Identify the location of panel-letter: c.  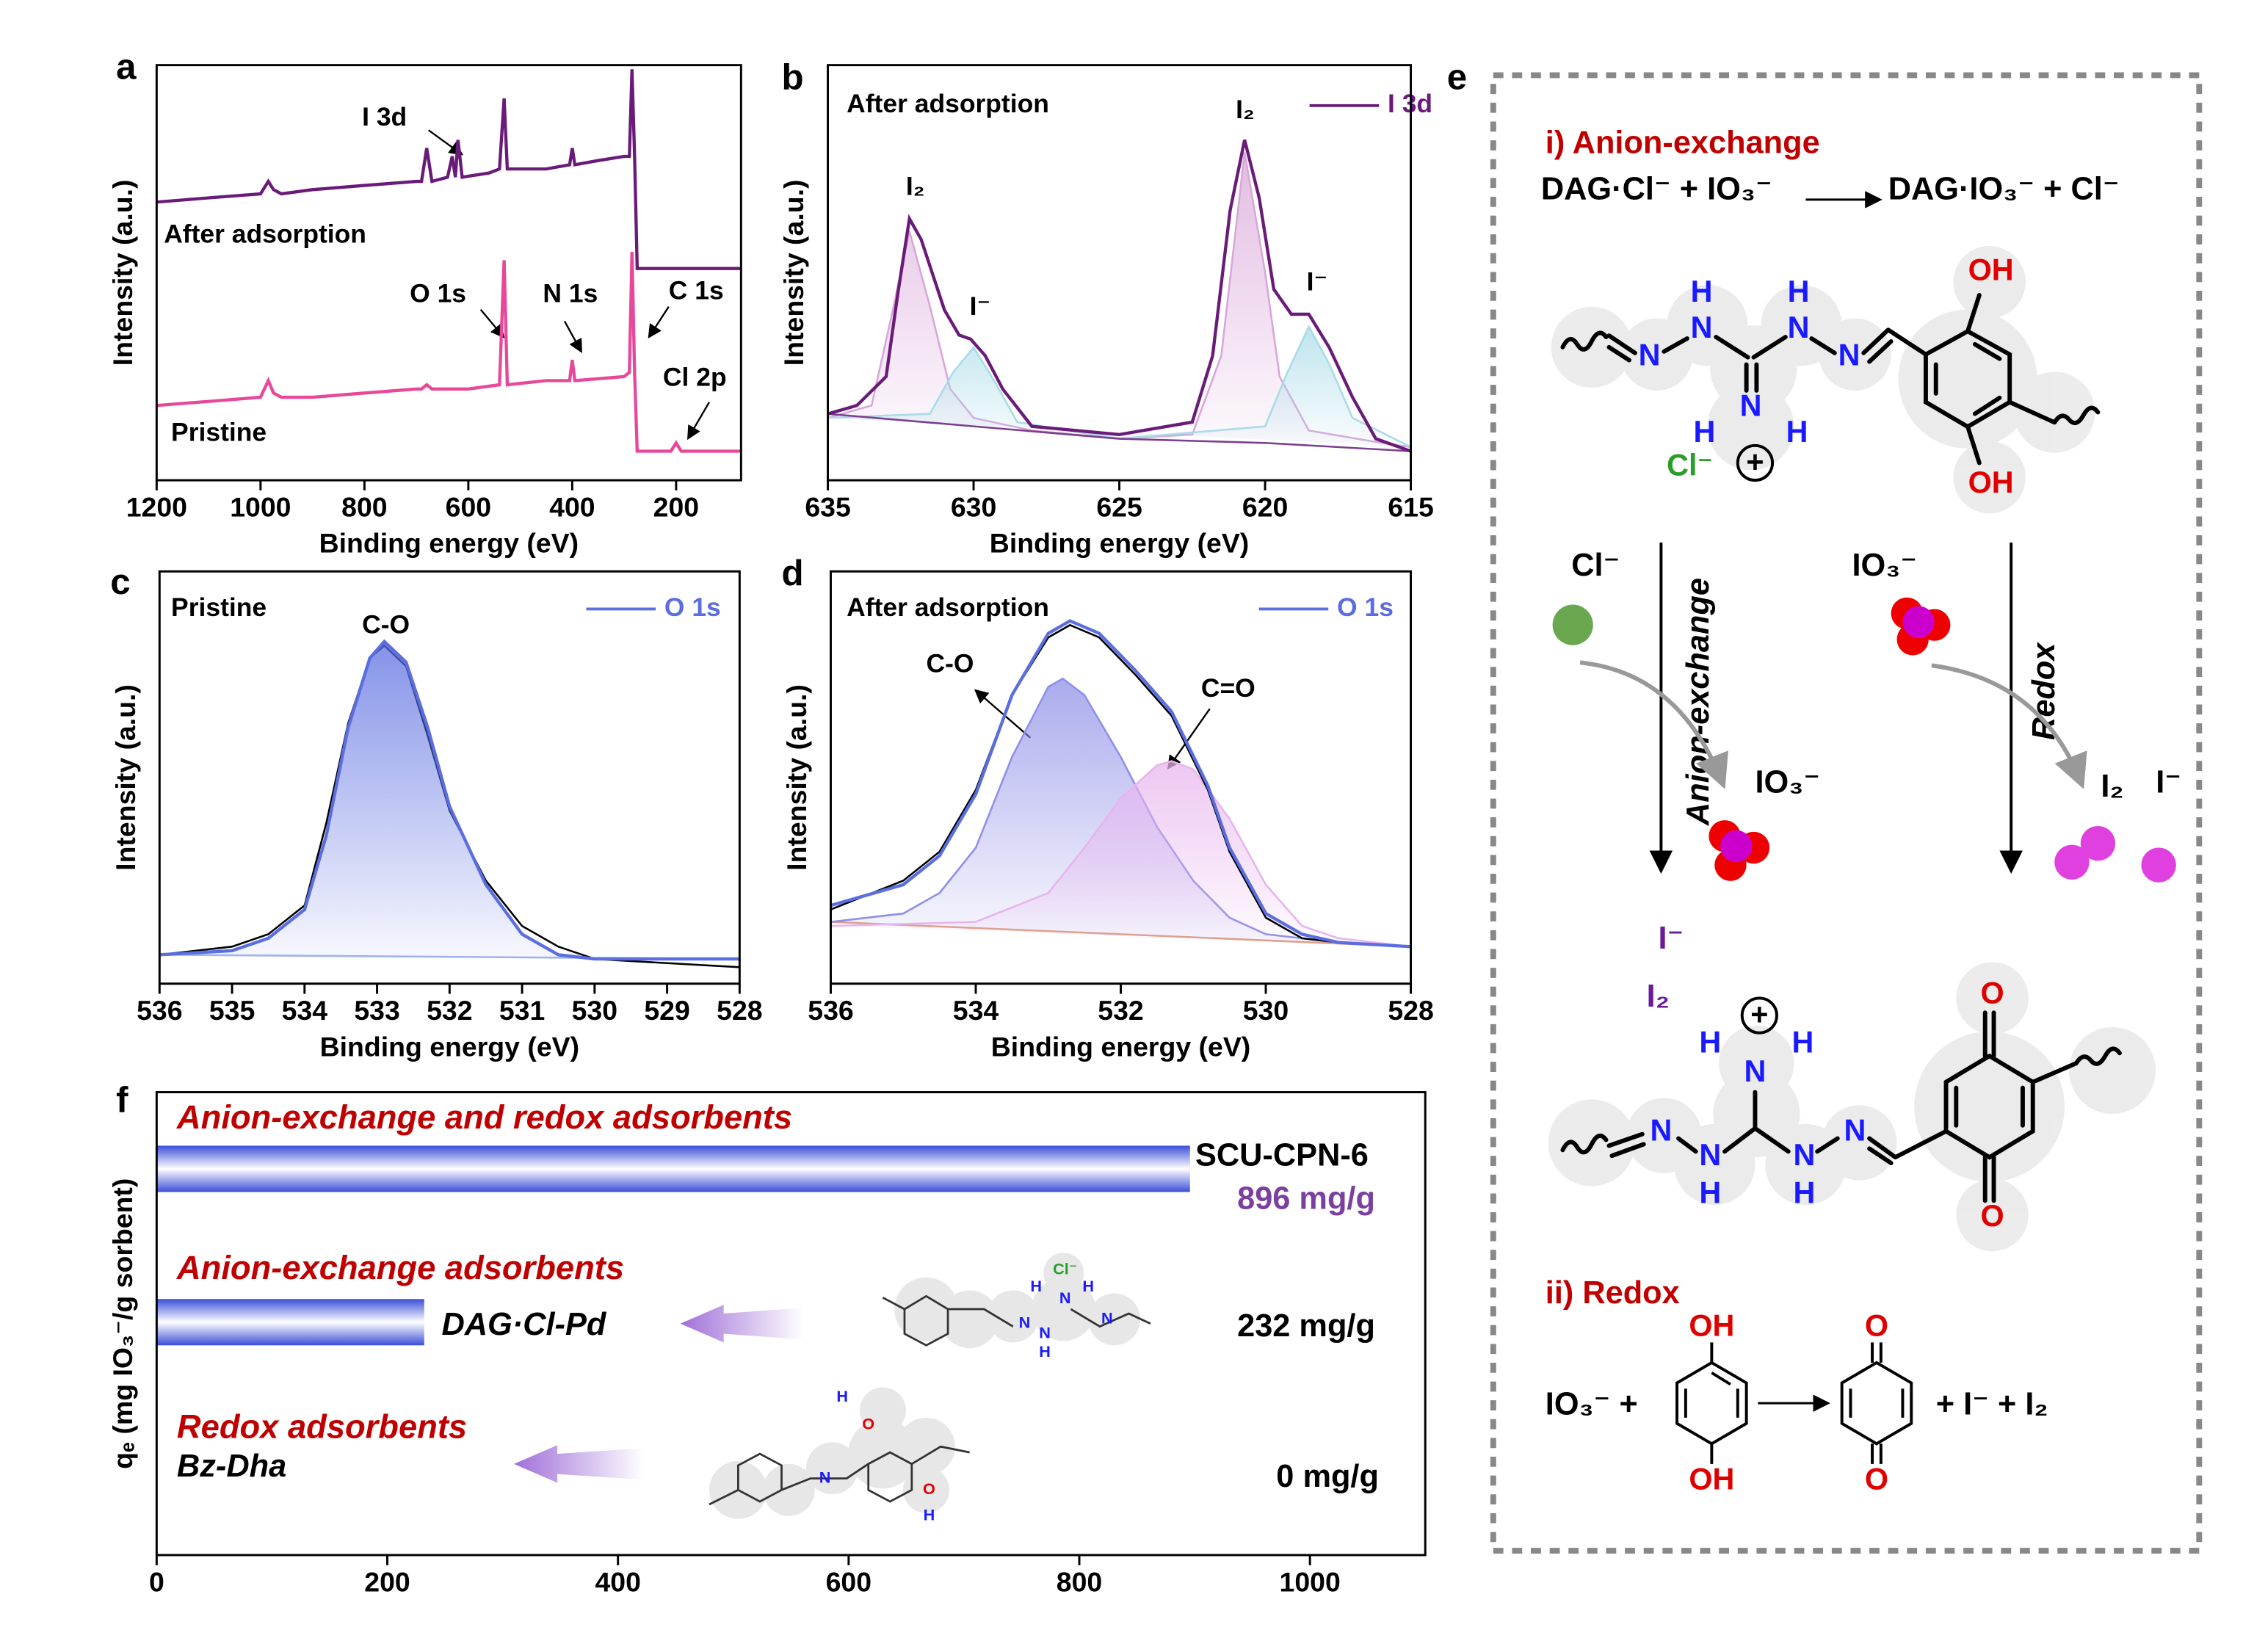
(120, 582).